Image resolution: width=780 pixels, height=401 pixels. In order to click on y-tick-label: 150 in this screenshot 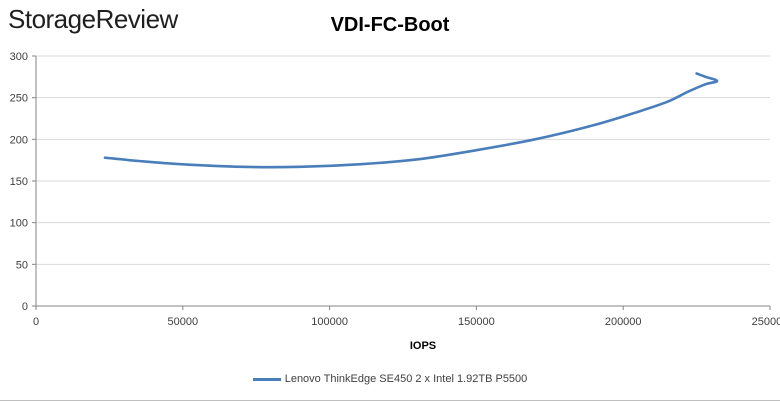, I will do `click(19, 182)`.